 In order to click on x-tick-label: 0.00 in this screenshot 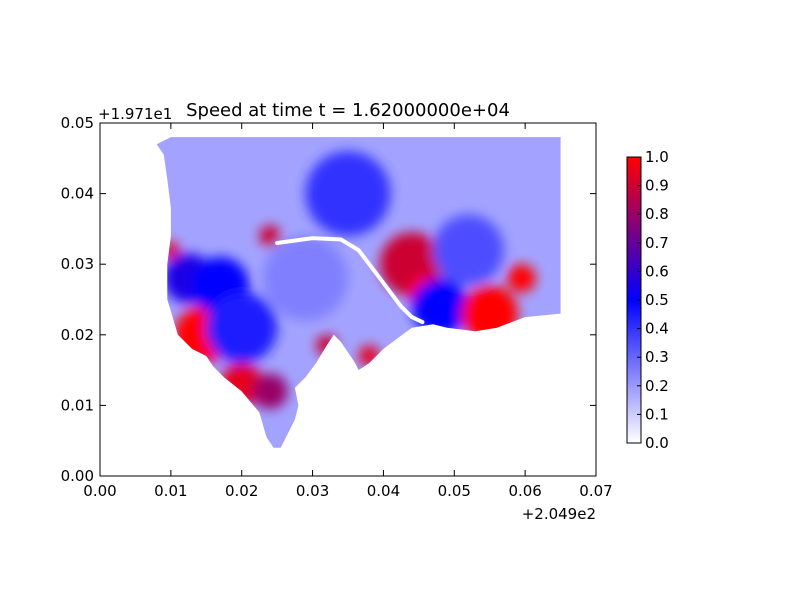, I will do `click(99, 491)`.